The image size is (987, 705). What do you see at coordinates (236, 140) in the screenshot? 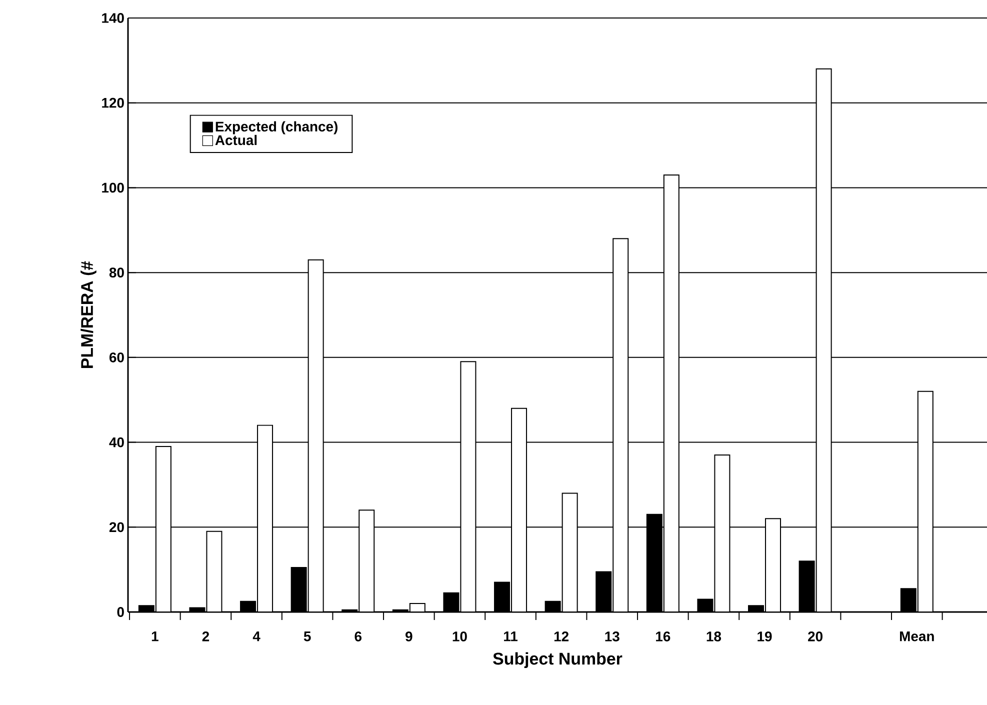
I see `legend-label: Actual` at bounding box center [236, 140].